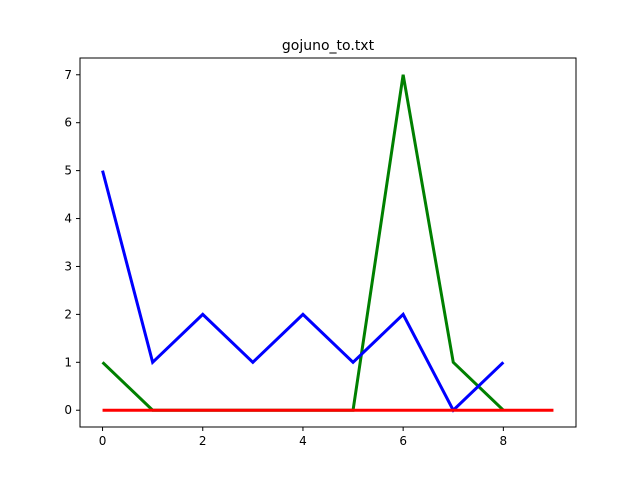  I want to click on x-tick-label: 2, so click(203, 441).